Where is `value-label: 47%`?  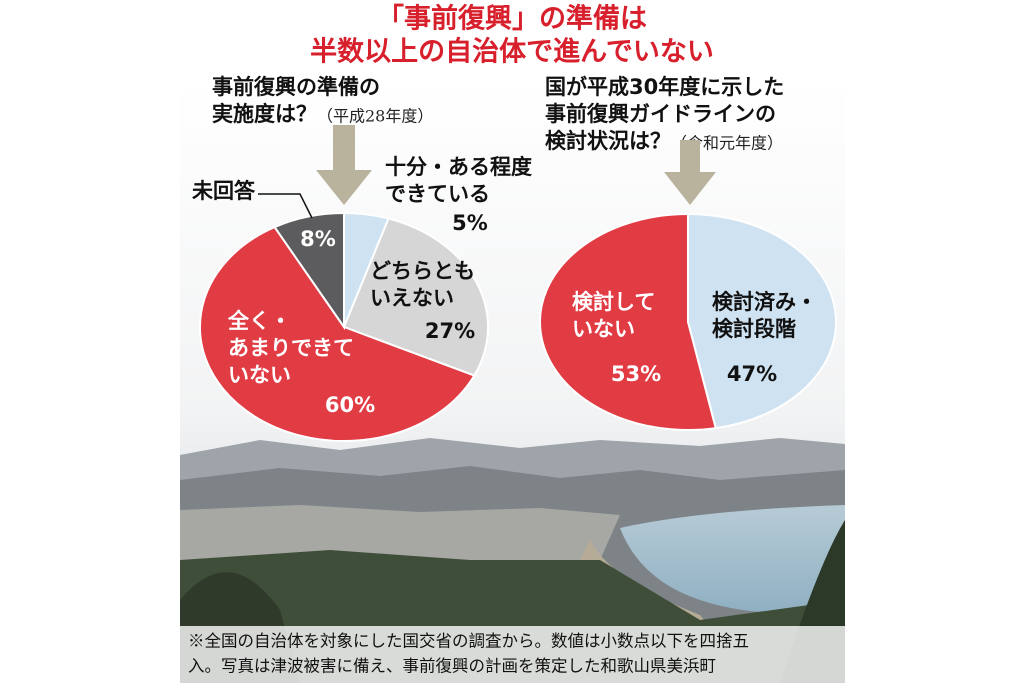
value-label: 47% is located at coordinates (752, 374).